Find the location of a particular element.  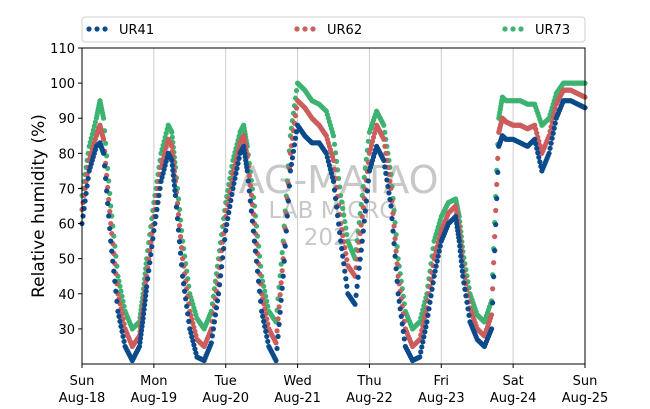

x-tick-date-0: Aug-18 is located at coordinates (82, 398).